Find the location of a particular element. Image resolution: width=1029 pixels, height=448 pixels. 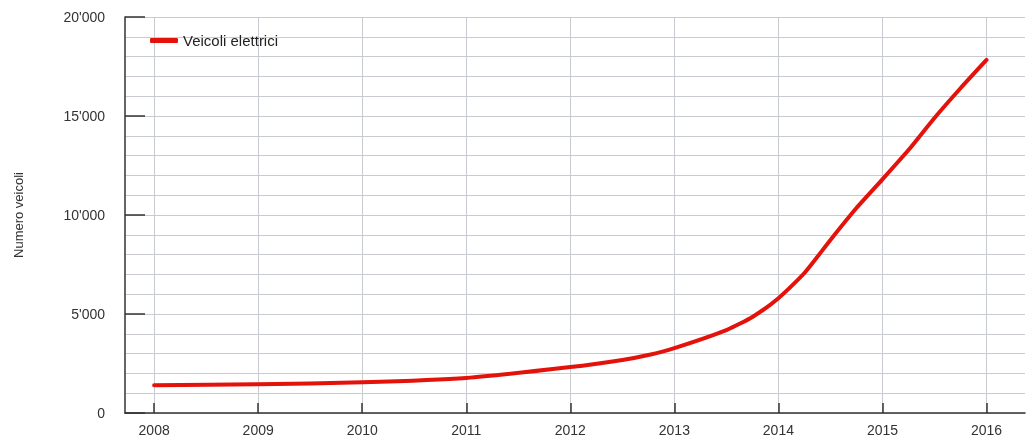

x-tick-label: 2008 is located at coordinates (154, 430).